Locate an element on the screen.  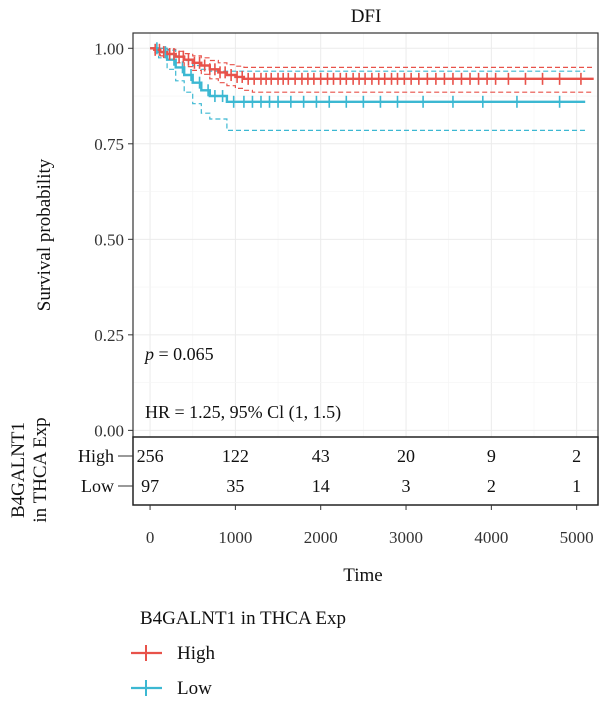
low-ci-lower is located at coordinates (368, 89).